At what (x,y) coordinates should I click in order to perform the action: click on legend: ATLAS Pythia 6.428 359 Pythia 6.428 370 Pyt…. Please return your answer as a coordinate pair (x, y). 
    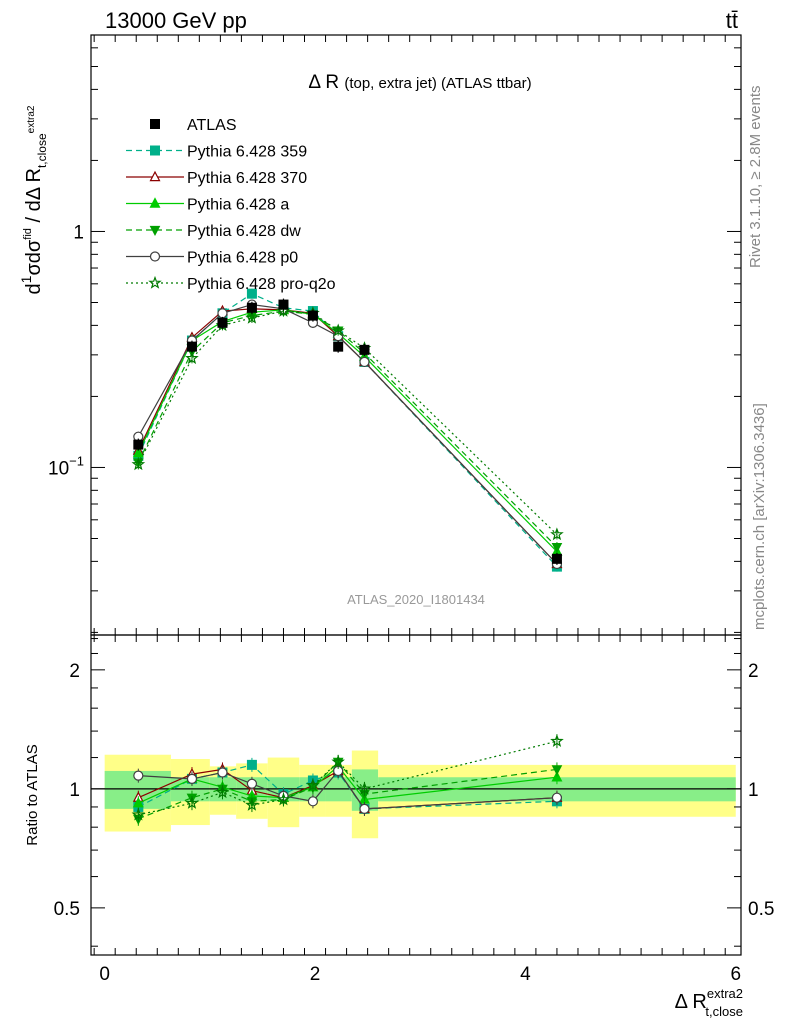
    Looking at the image, I should click on (231, 205).